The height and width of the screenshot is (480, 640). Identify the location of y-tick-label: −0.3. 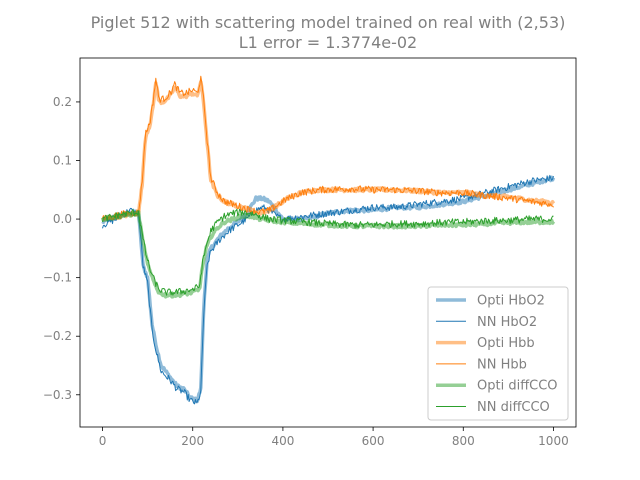
(57, 395).